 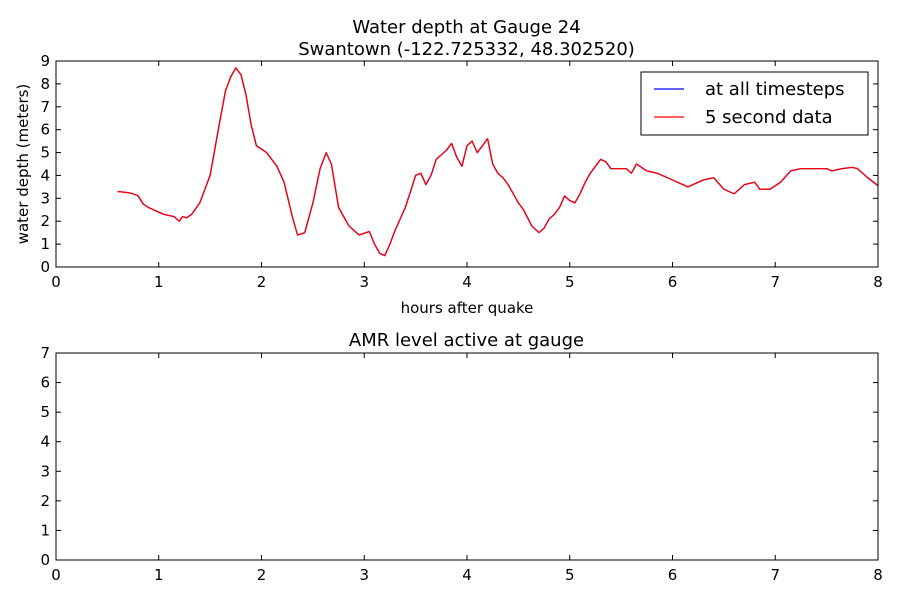 What do you see at coordinates (466, 340) in the screenshot?
I see `chart-title: AMR level active at gauge` at bounding box center [466, 340].